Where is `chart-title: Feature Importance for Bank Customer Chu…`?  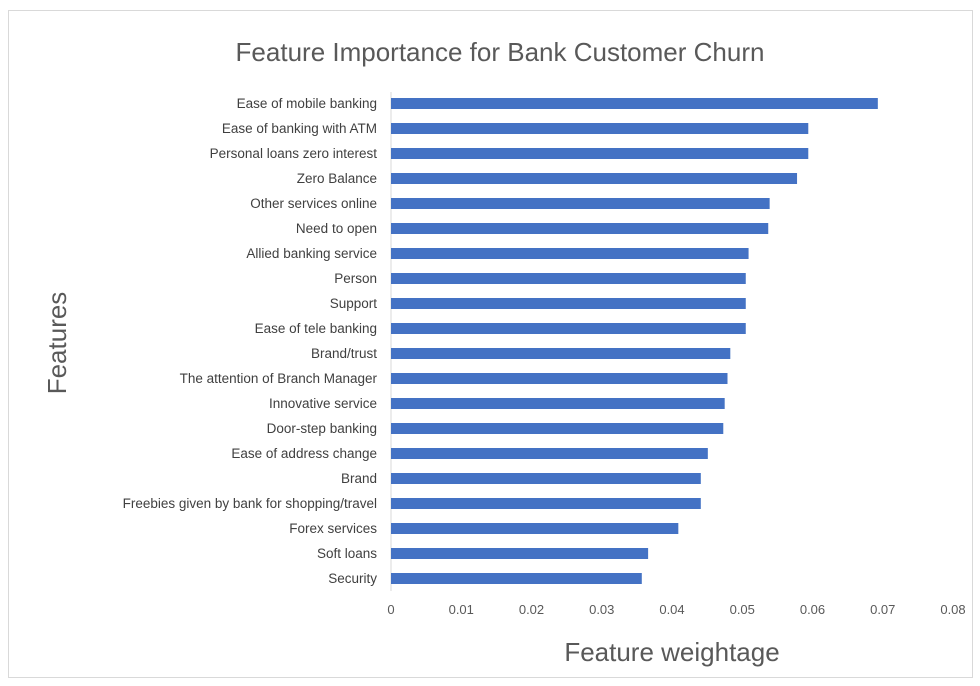
chart-title: Feature Importance for Bank Customer Chu… is located at coordinates (500, 52).